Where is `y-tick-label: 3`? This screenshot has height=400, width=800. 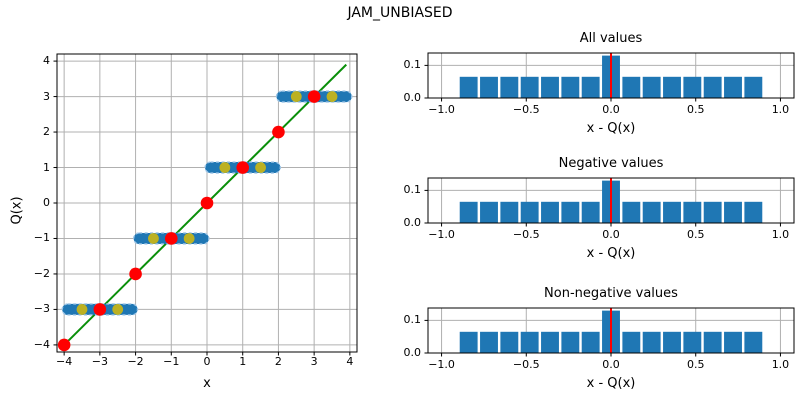 y-tick-label: 3 is located at coordinates (46, 96).